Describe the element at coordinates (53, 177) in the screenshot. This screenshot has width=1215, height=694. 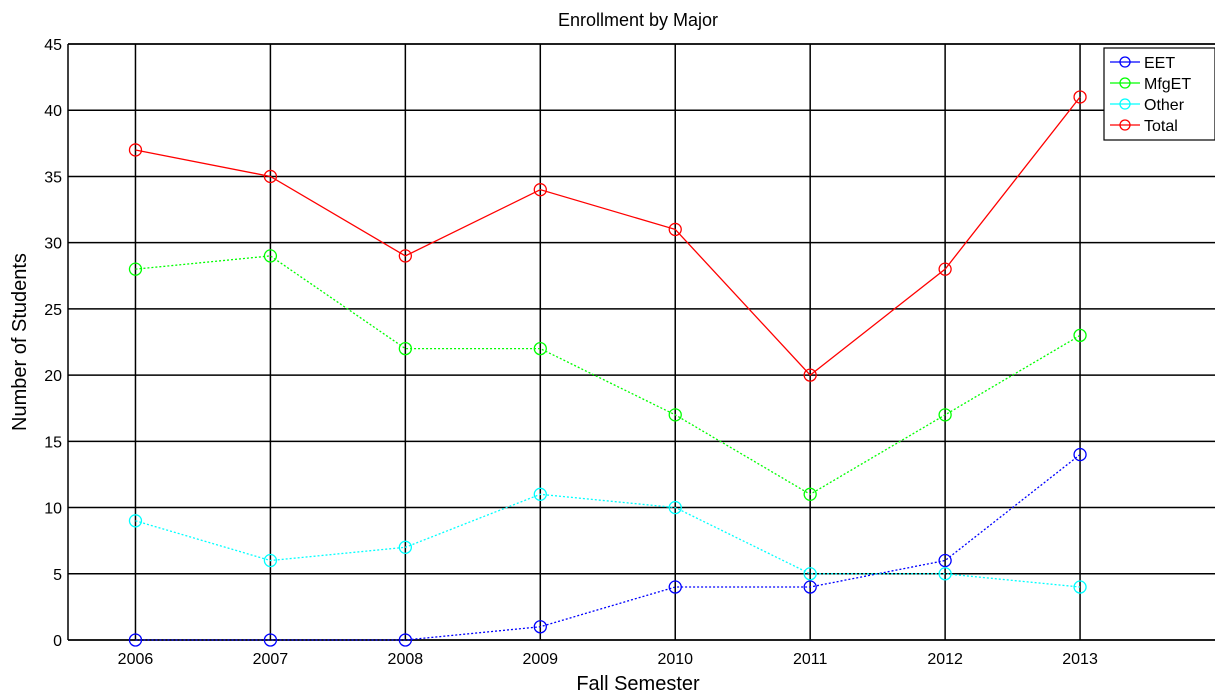
I see `y-tick-label: 35` at that location.